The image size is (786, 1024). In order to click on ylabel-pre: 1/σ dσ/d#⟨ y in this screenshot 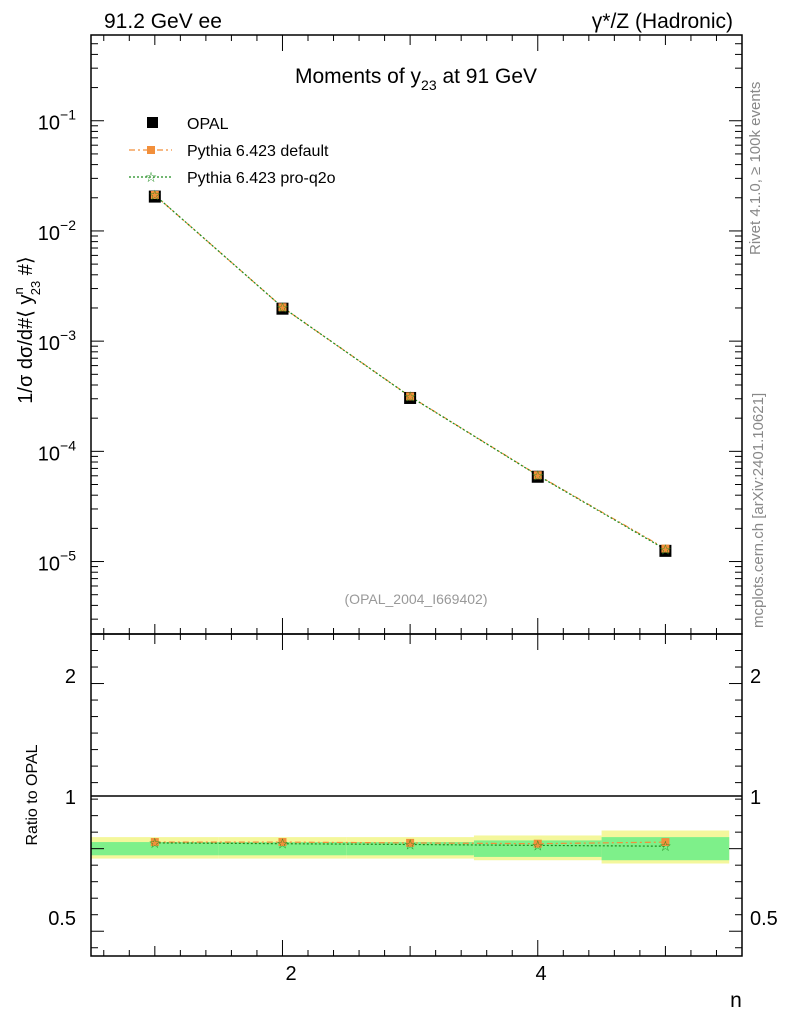, I will do `click(26, 348)`.